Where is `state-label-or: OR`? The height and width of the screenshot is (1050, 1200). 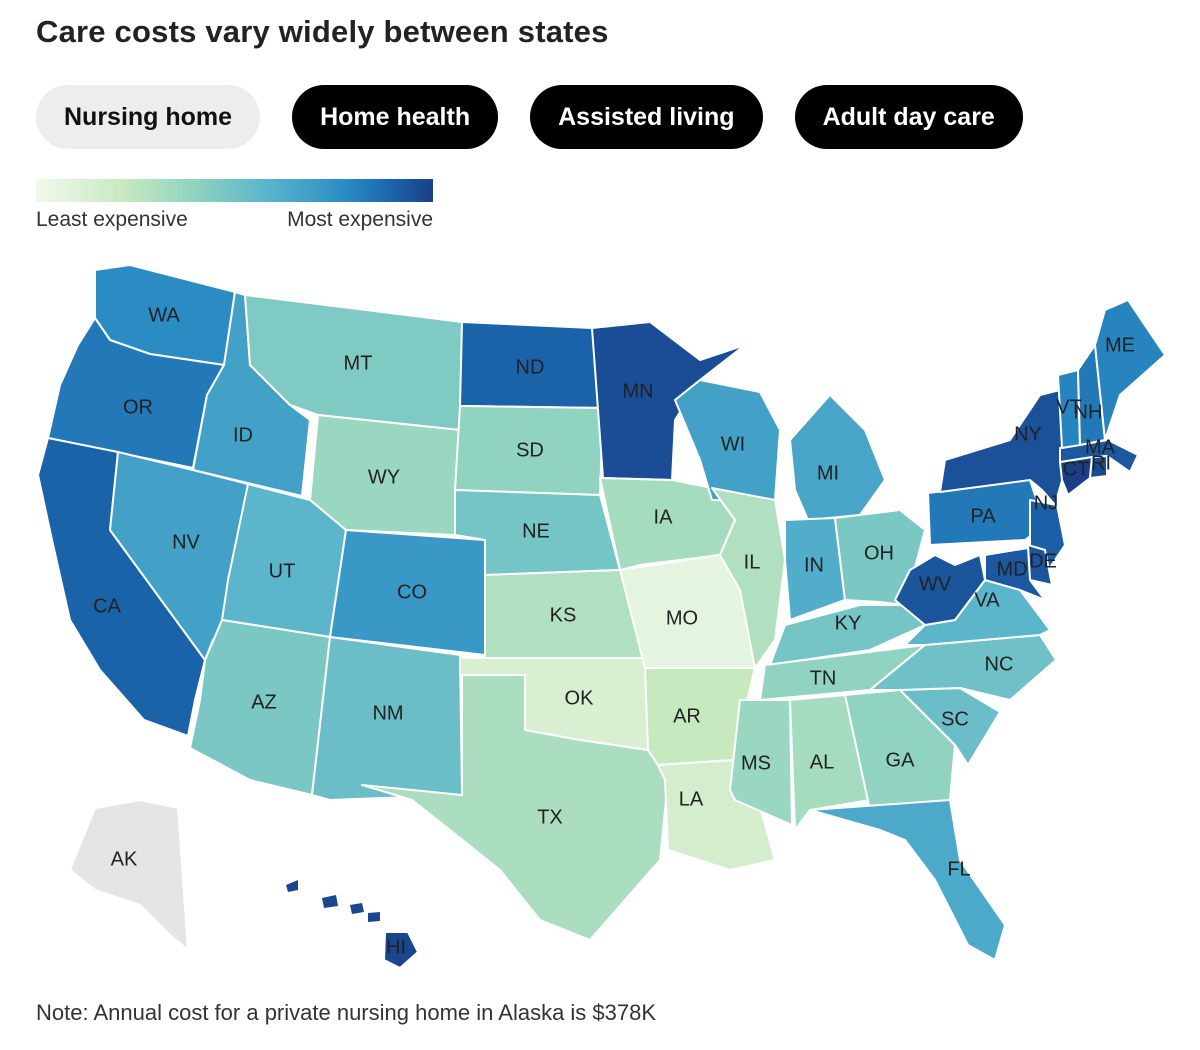 state-label-or: OR is located at coordinates (138, 407).